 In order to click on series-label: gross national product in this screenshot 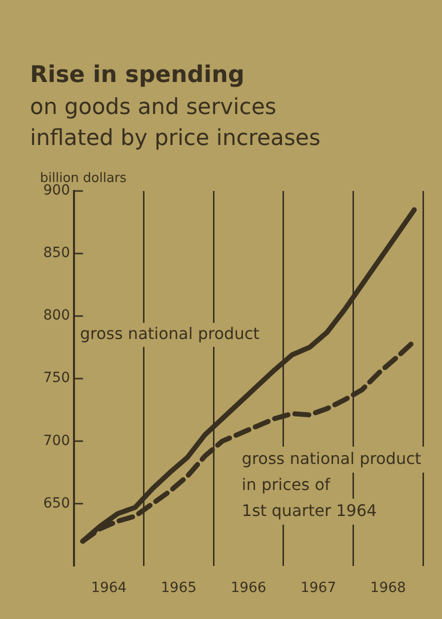, I will do `click(170, 333)`.